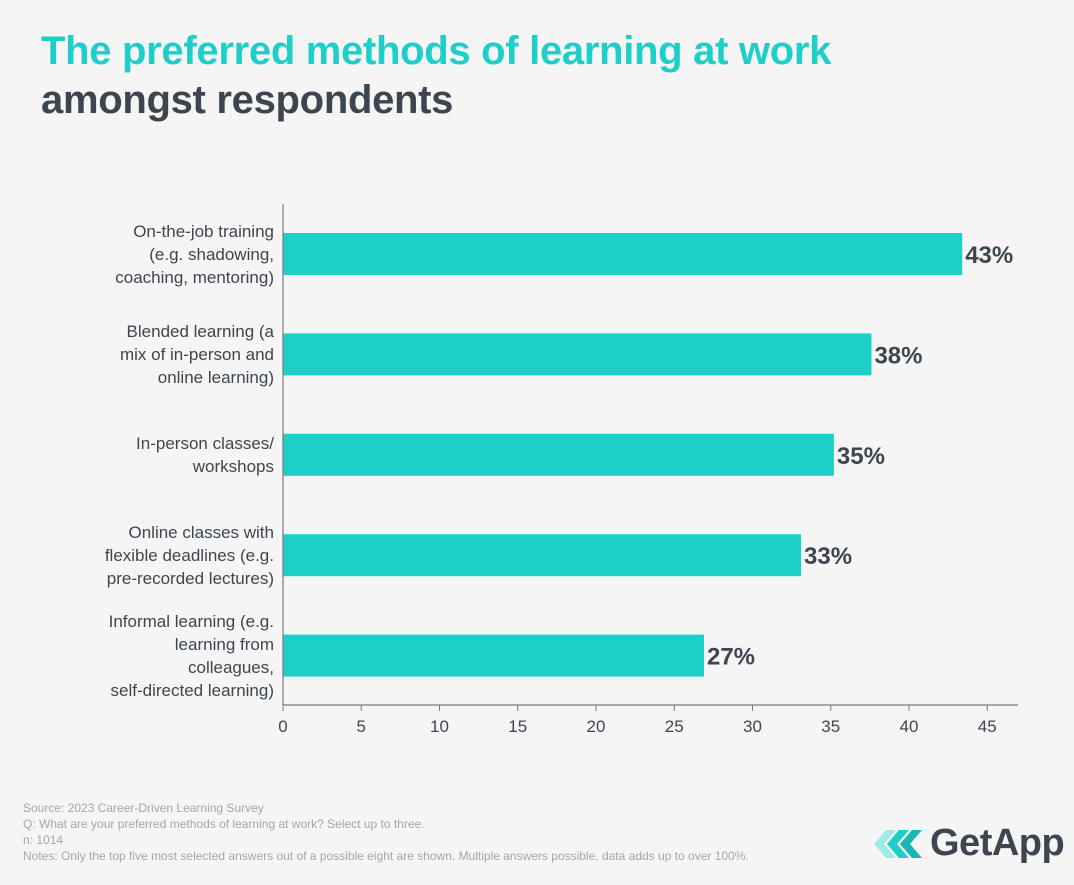  Describe the element at coordinates (731, 657) in the screenshot. I see `value-label: 27%` at that location.